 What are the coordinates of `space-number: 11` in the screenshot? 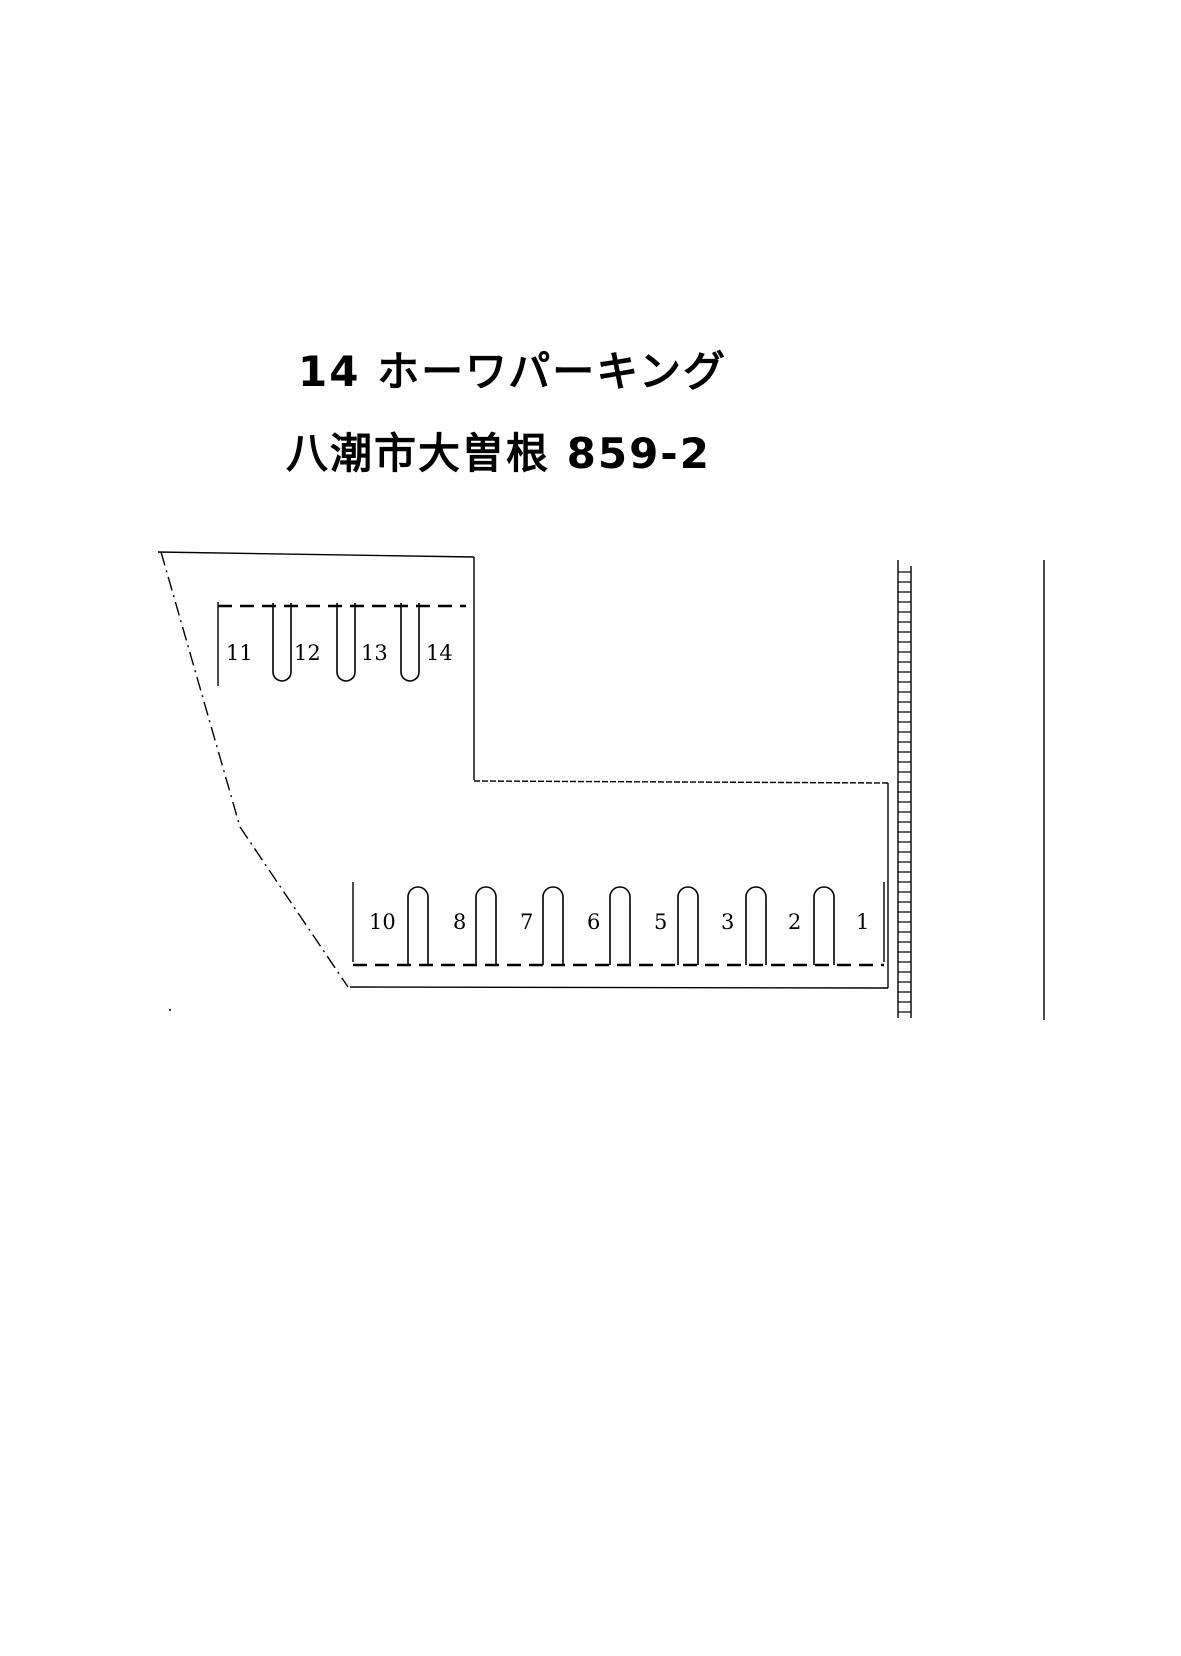 It's located at (239, 653).